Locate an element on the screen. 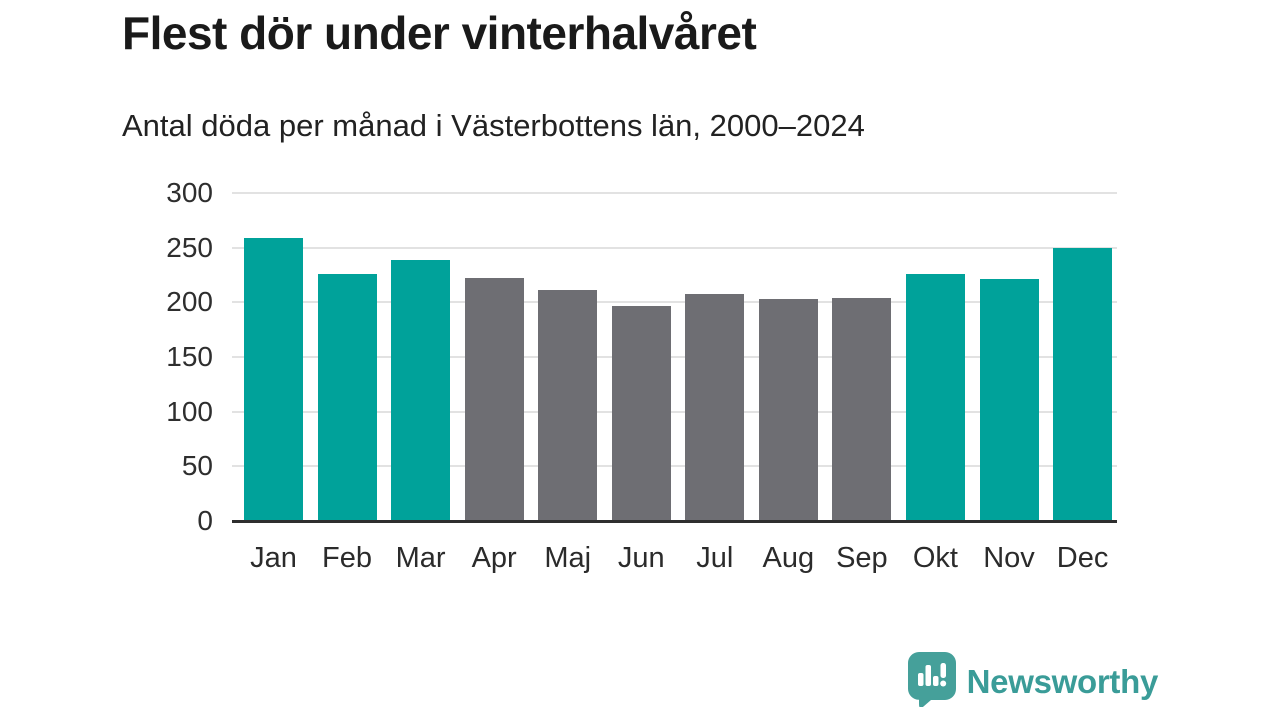 This screenshot has width=1280, height=720. y-tick-label-200: 200 is located at coordinates (189, 302).